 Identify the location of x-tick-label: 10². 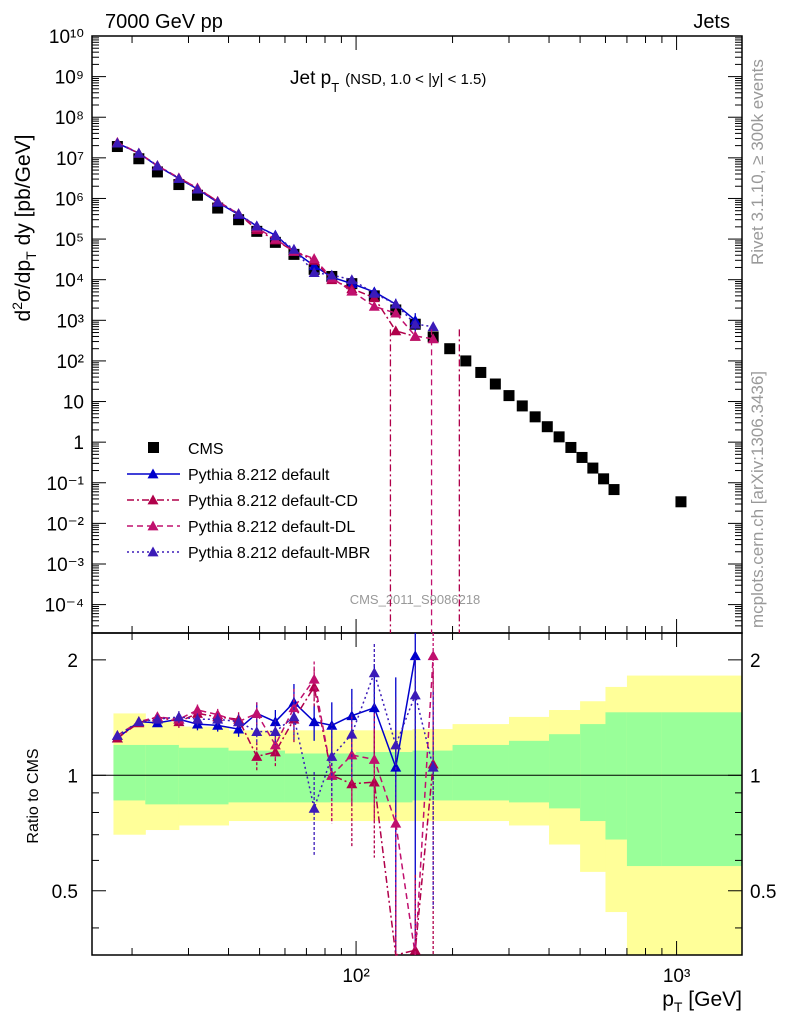
(355, 976).